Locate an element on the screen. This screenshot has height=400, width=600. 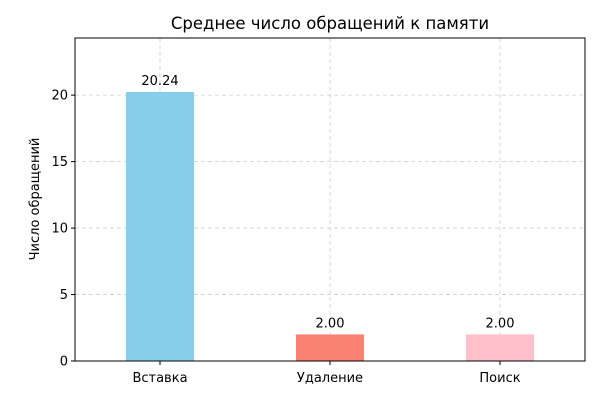
x-axis: Вставка Удаление Поиск is located at coordinates (326, 373).